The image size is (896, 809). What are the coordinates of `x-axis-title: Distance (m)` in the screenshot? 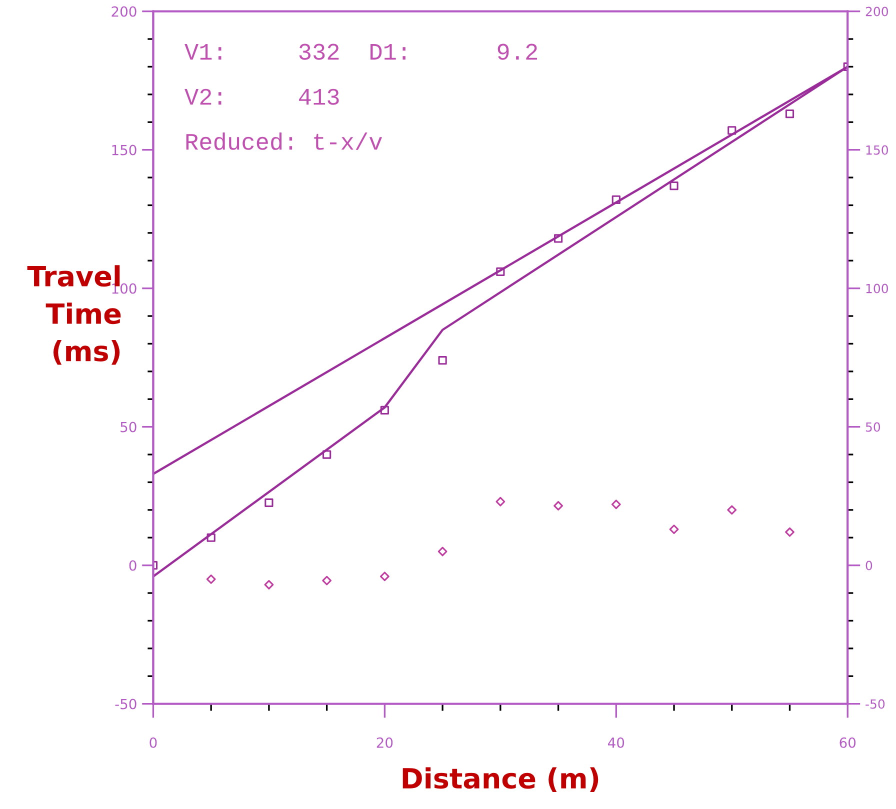 It's located at (500, 779).